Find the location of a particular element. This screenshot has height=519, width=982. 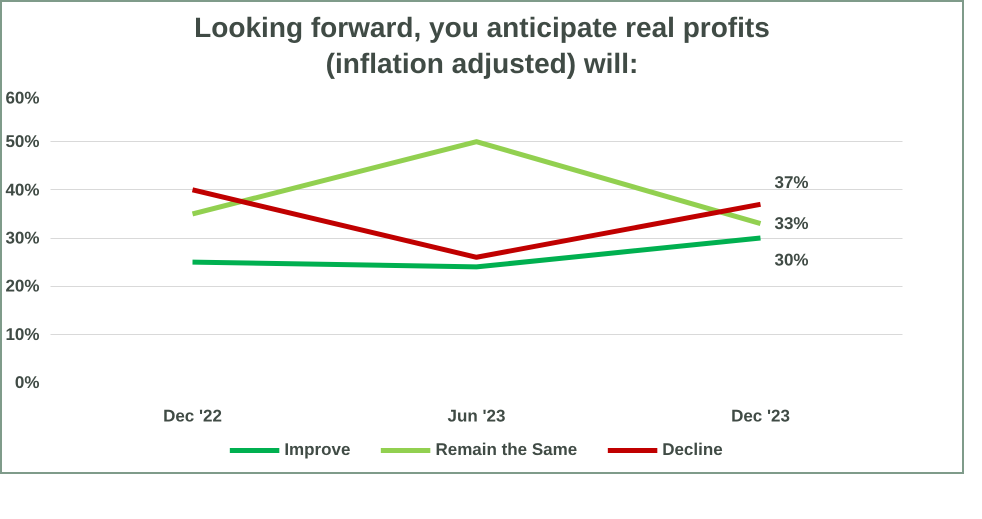

x-tick-label: Dec '22 is located at coordinates (192, 416).